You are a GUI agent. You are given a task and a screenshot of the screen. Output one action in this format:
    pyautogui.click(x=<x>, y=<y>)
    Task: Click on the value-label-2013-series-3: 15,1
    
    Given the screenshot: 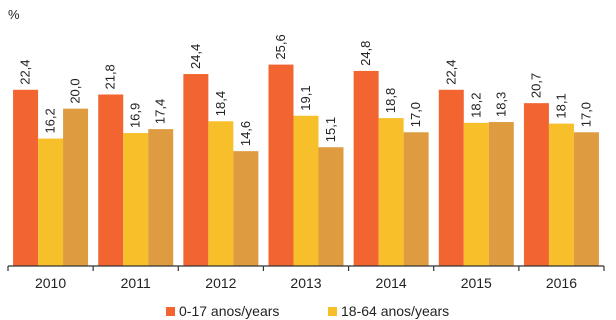 What is the action you would take?
    pyautogui.click(x=330, y=129)
    